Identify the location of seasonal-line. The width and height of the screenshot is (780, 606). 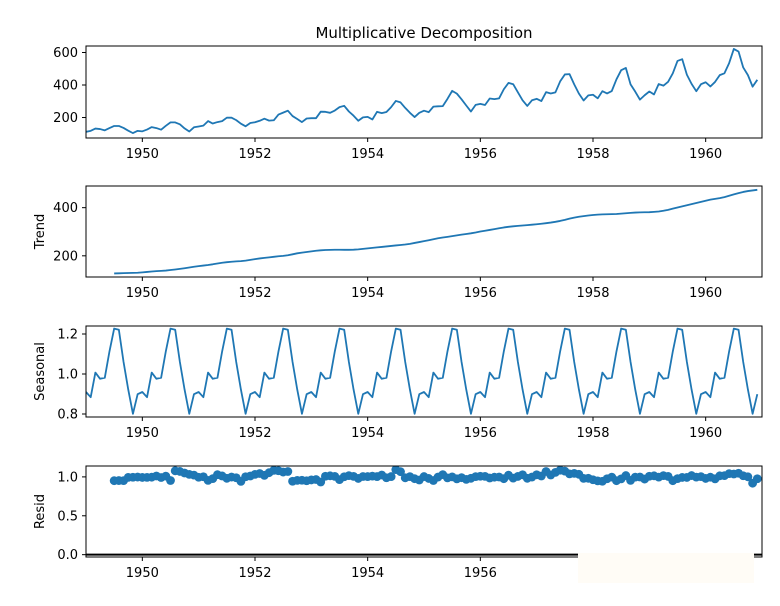
(422, 371).